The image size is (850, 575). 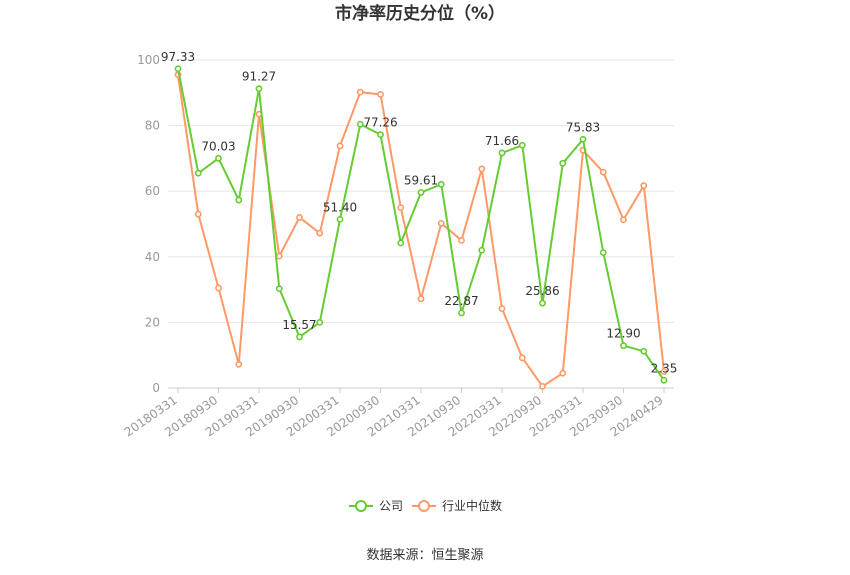 What do you see at coordinates (502, 141) in the screenshot?
I see `data-label: 71.66` at bounding box center [502, 141].